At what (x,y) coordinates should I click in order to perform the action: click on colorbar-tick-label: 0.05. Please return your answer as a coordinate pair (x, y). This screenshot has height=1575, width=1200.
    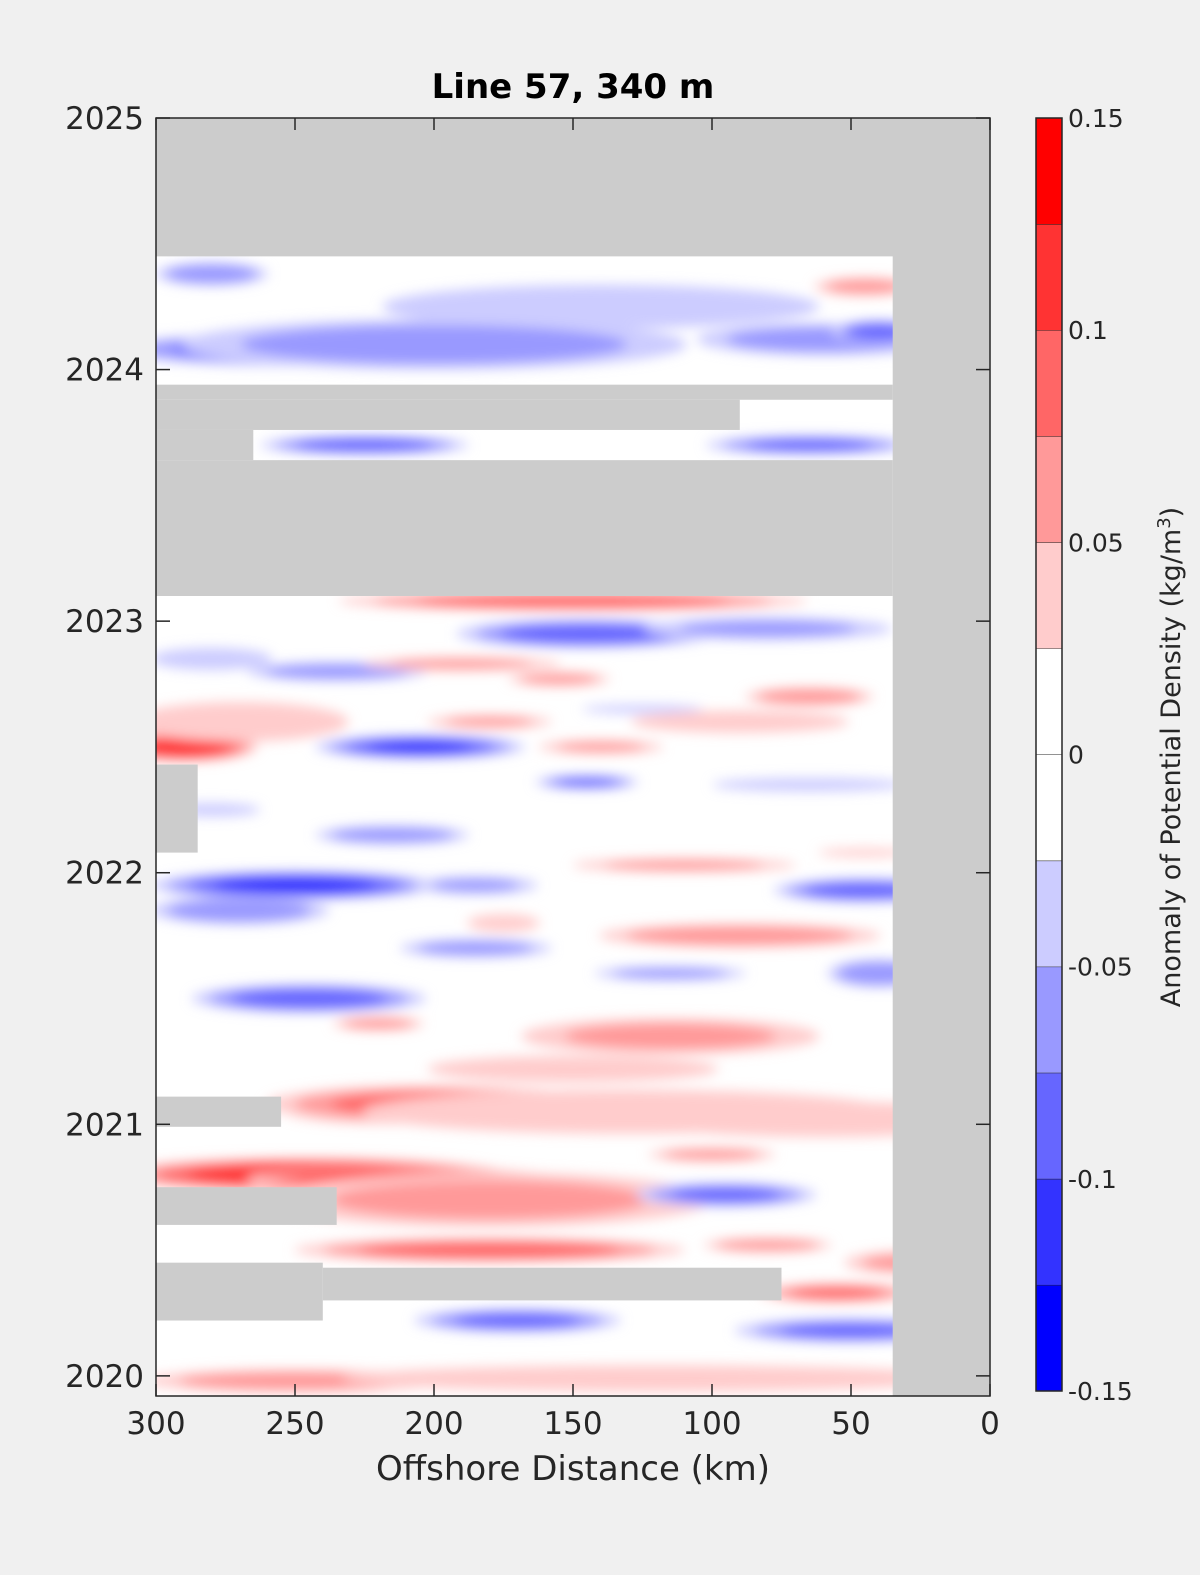
    Looking at the image, I should click on (1096, 542).